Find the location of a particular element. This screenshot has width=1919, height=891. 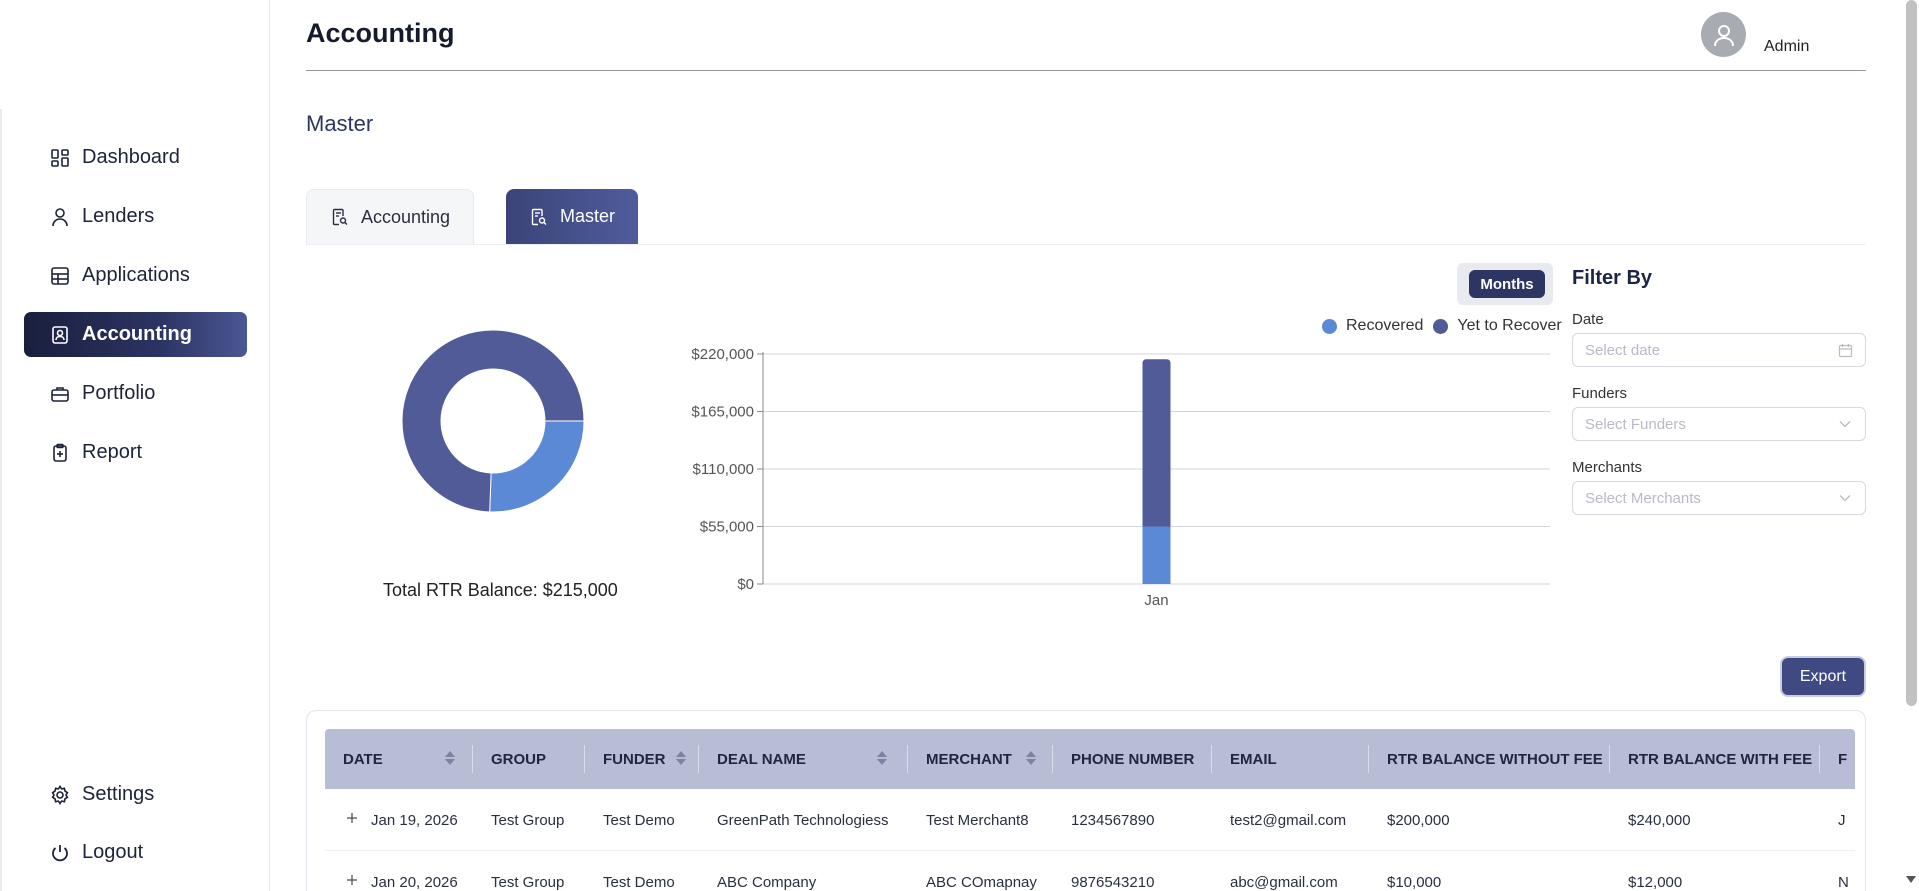

sidebar-item-settings: Settings is located at coordinates (135, 794).